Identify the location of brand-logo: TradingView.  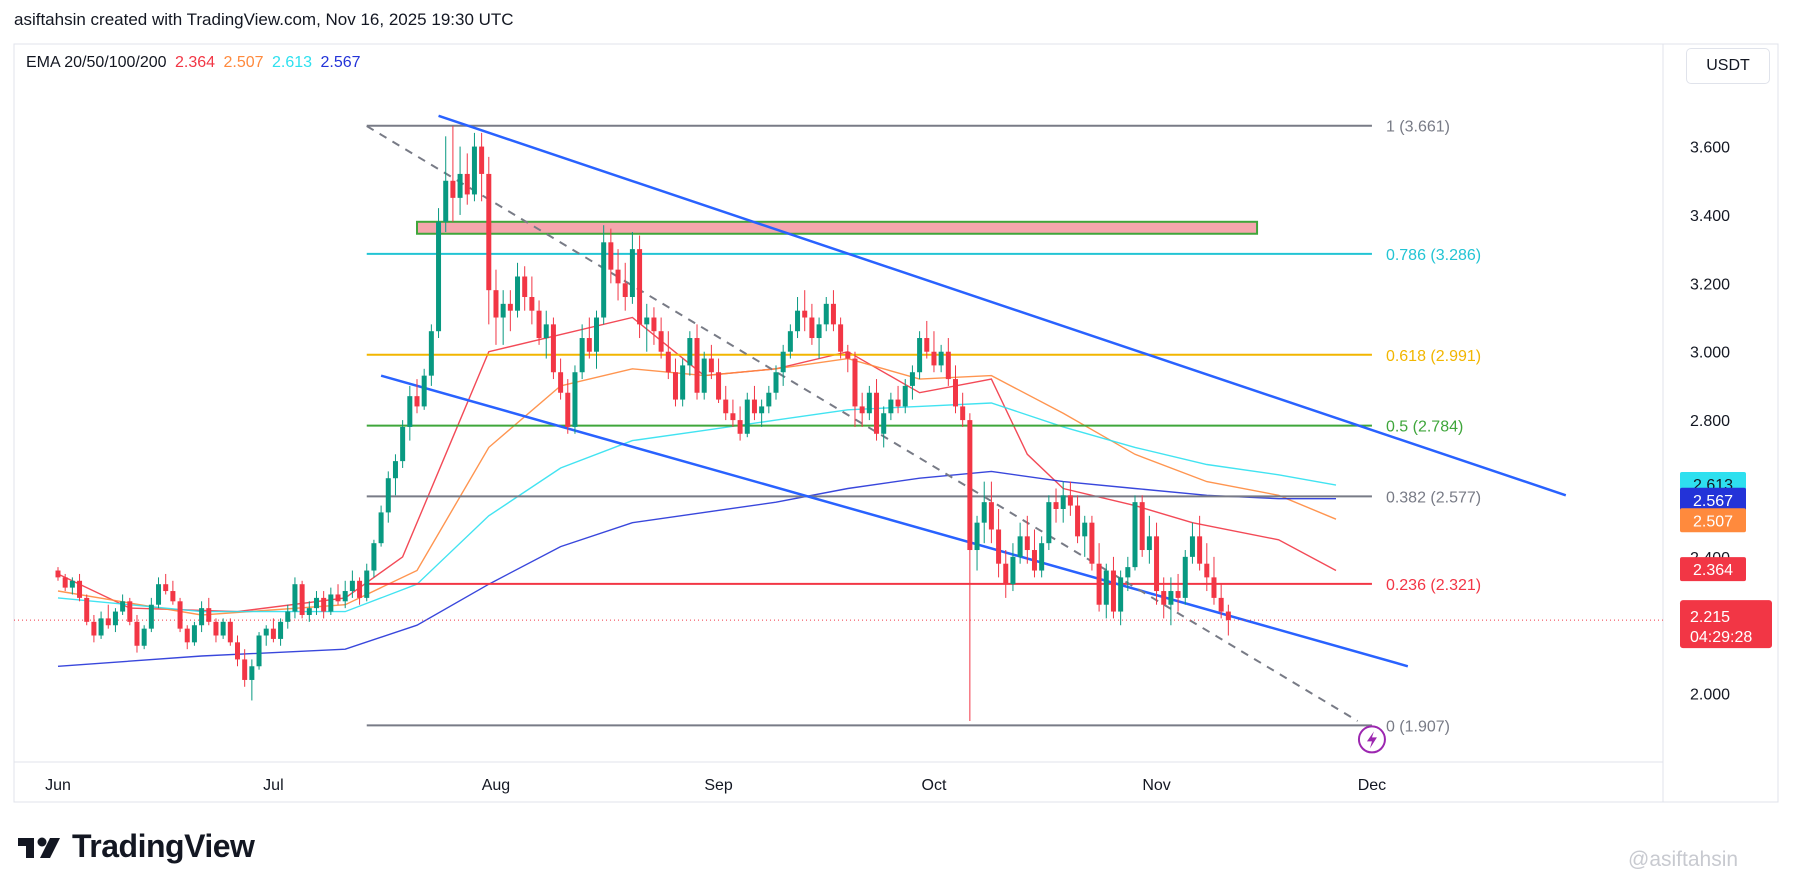
(135, 846).